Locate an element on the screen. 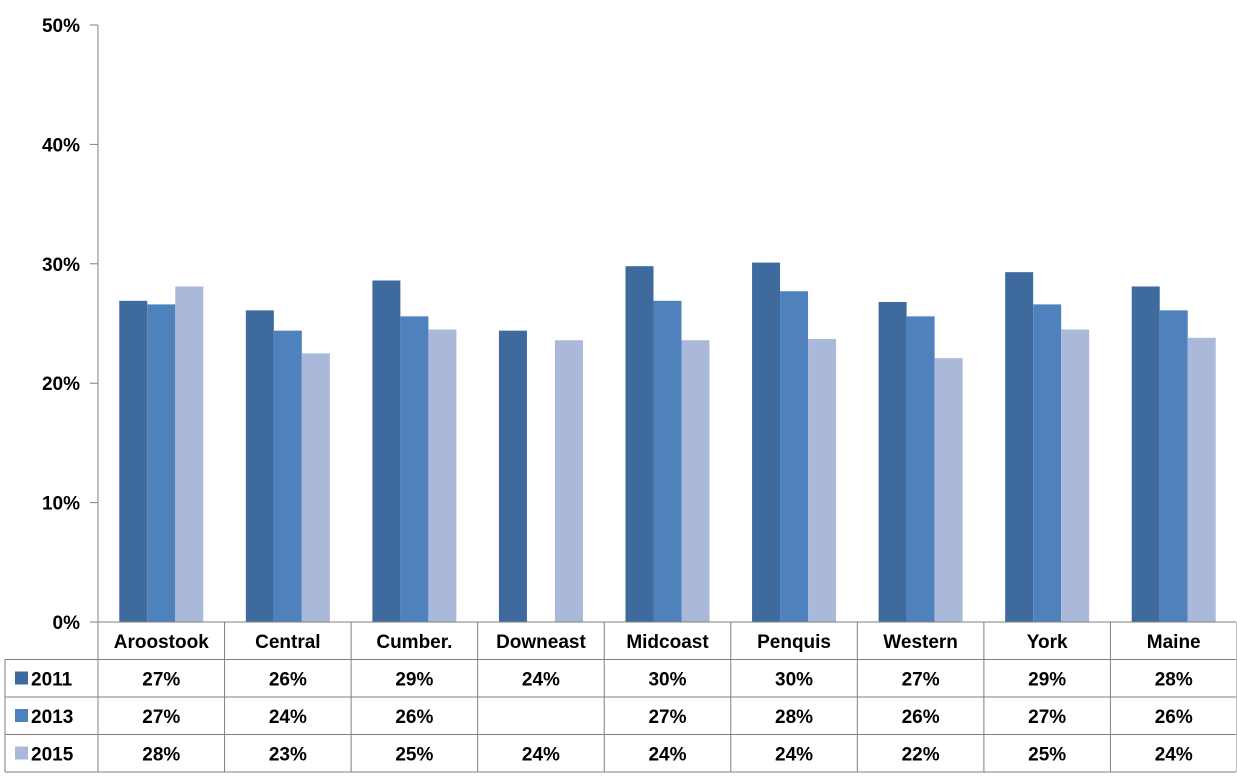 The height and width of the screenshot is (780, 1237). category-label: York is located at coordinates (1047, 642).